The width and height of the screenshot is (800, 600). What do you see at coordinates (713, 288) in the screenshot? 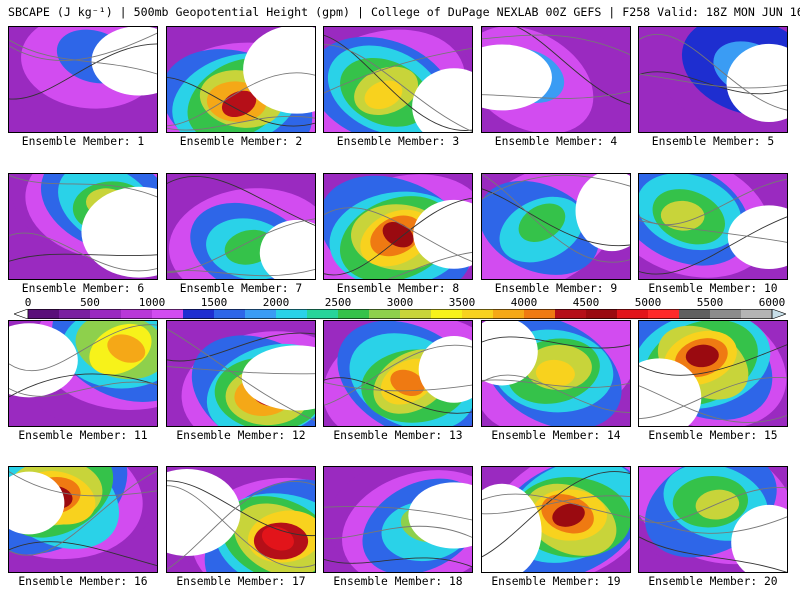
I see `member-label: Ensemble Member: 10` at bounding box center [713, 288].